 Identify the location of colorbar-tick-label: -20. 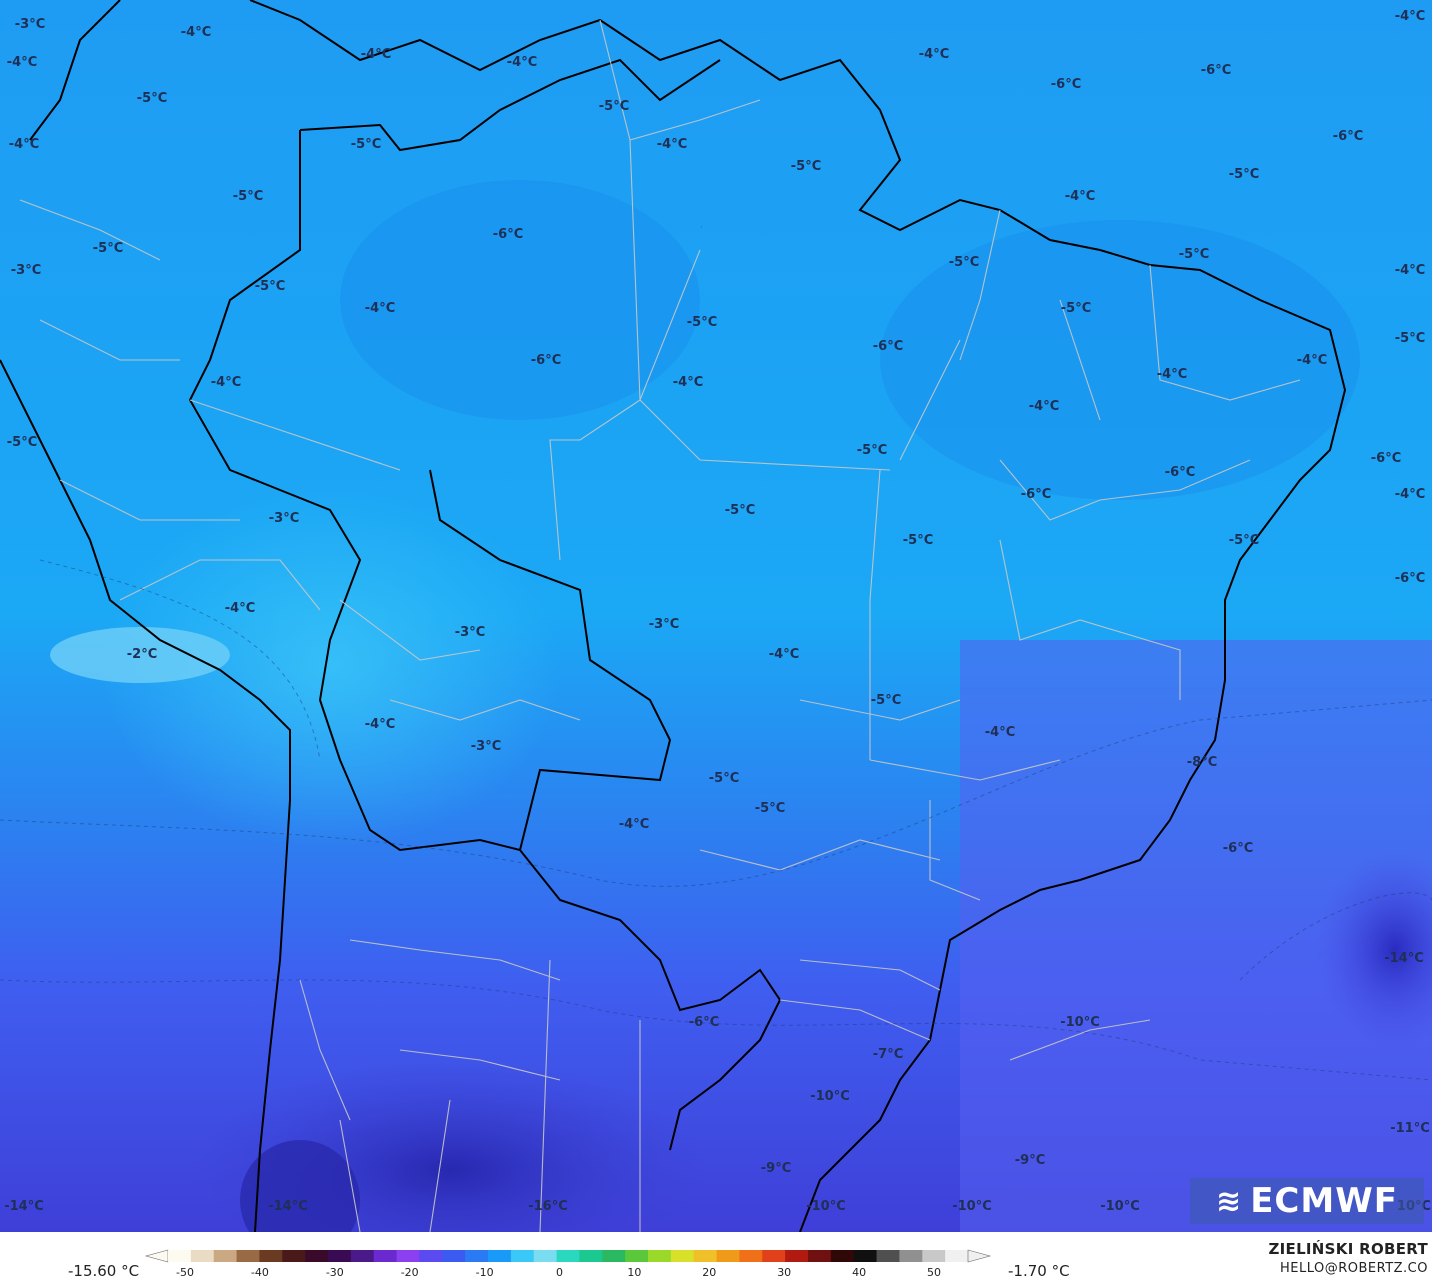
(410, 1272).